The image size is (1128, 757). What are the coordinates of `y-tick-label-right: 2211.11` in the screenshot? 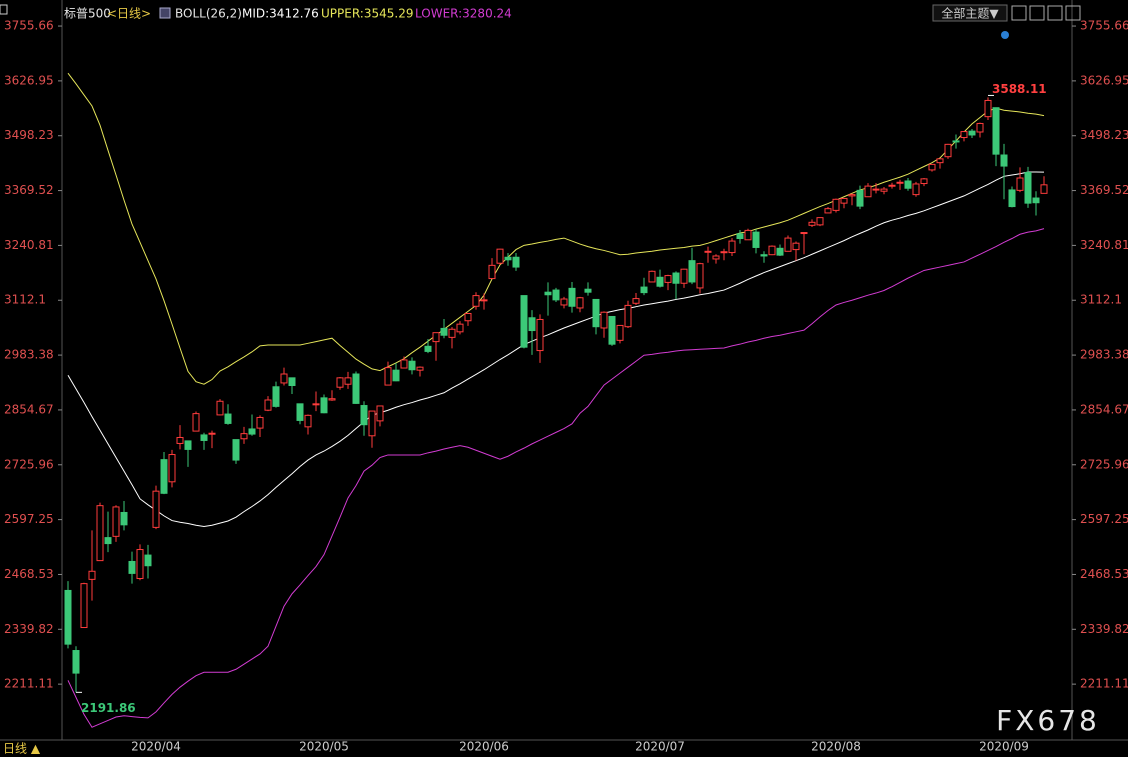 It's located at (1104, 684).